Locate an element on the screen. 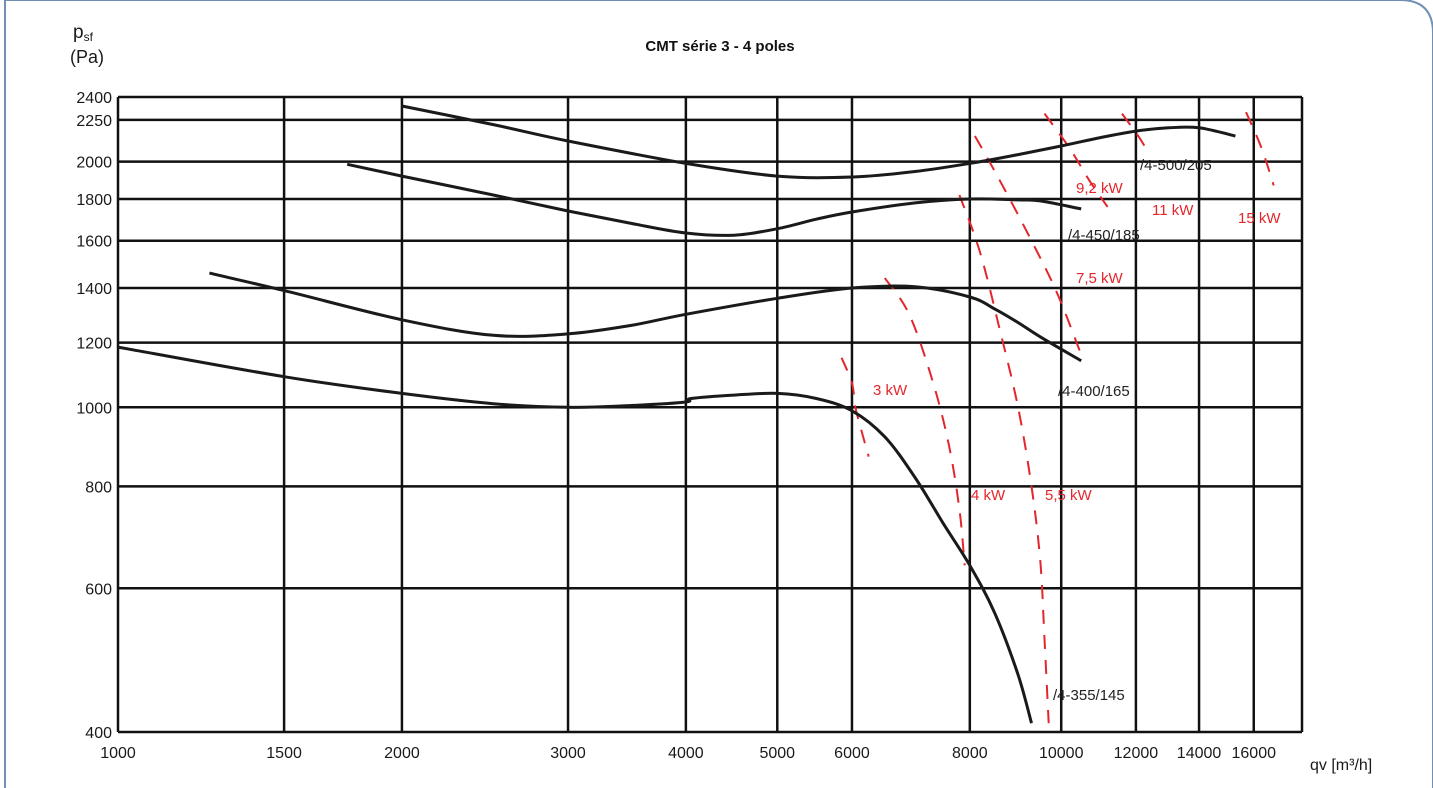 The height and width of the screenshot is (788, 1433). y-tick-label: 1800 is located at coordinates (94, 200).